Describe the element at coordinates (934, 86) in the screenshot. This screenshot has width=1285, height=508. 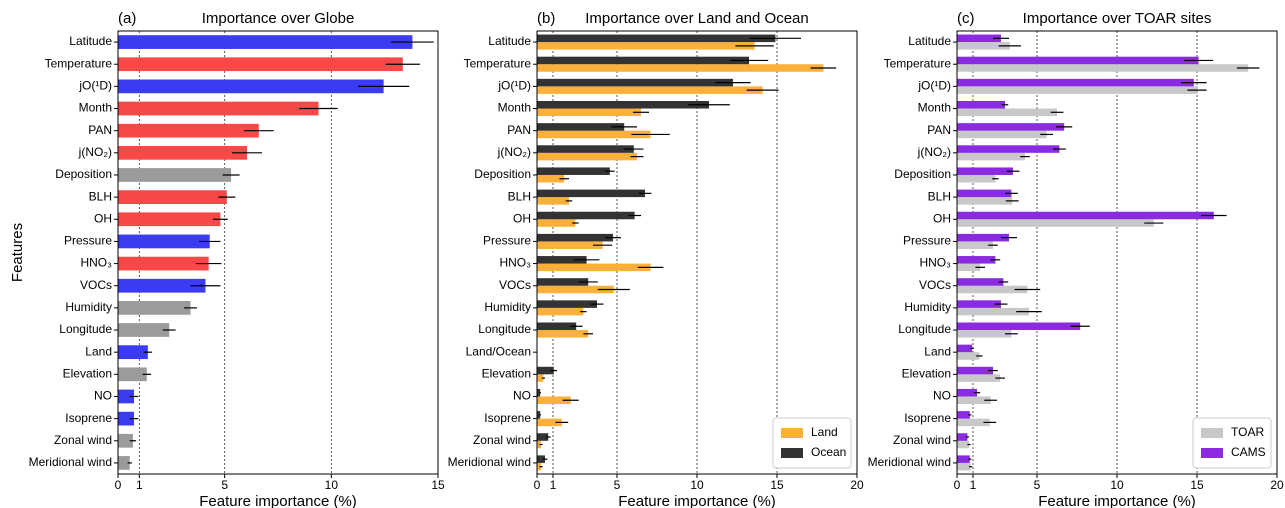
I see `y-tick-label: jO(¹D)` at that location.